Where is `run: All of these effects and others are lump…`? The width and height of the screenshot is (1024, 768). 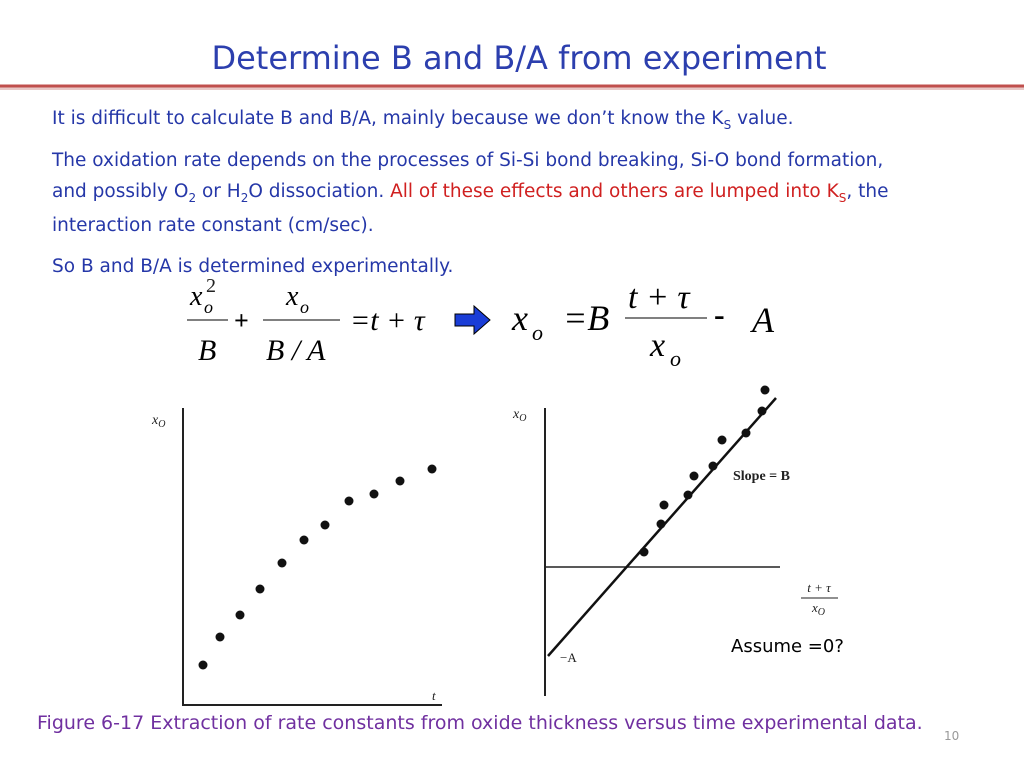 run: All of these effects and others are lump… is located at coordinates (614, 191).